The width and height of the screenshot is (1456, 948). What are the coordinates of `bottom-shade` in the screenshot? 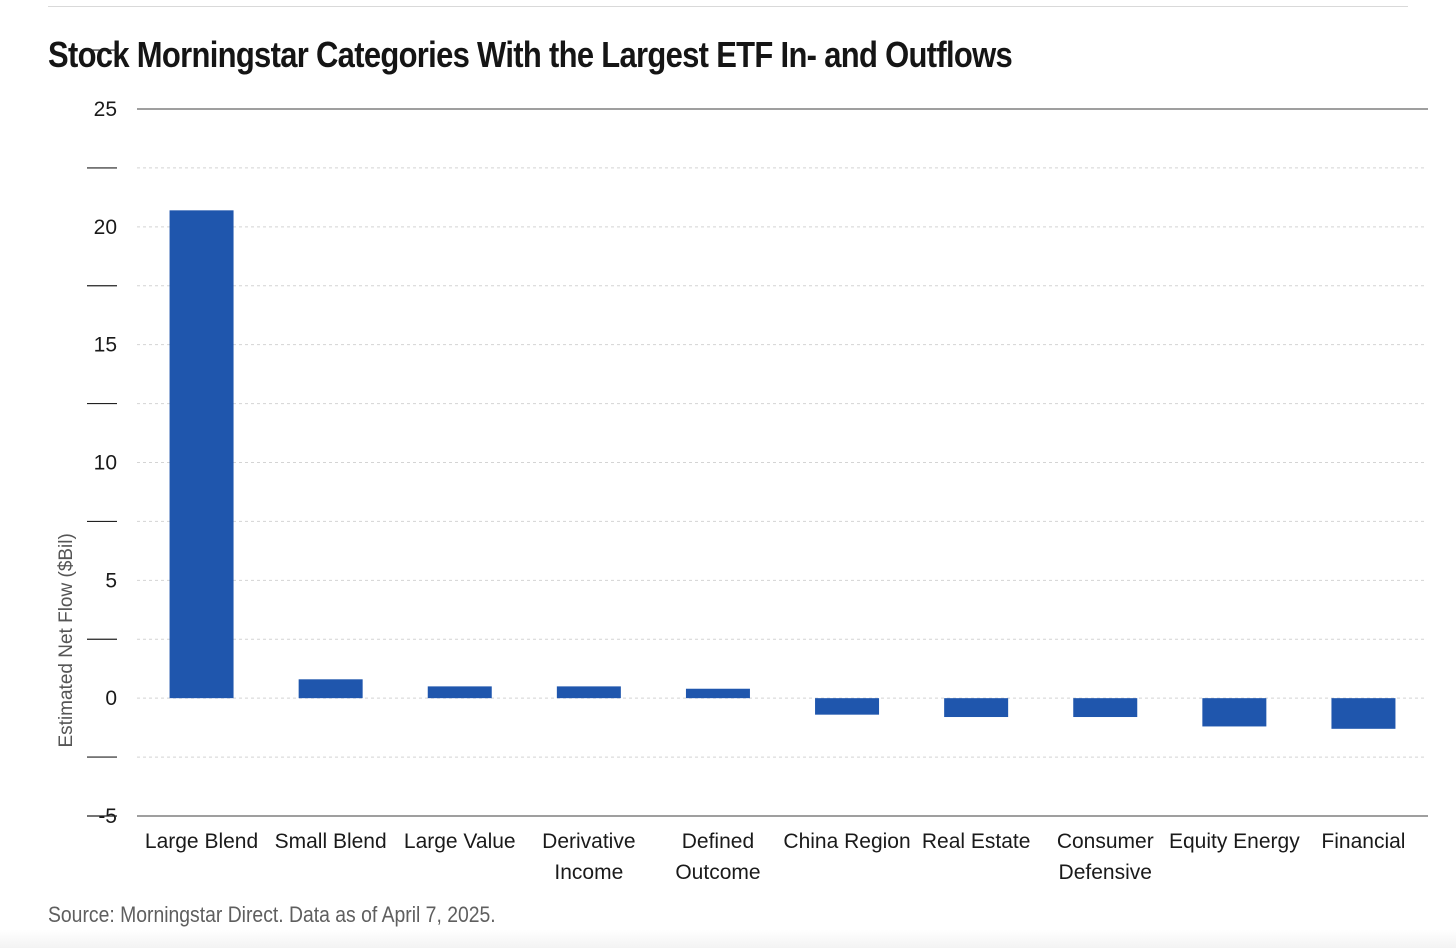 It's located at (728, 939).